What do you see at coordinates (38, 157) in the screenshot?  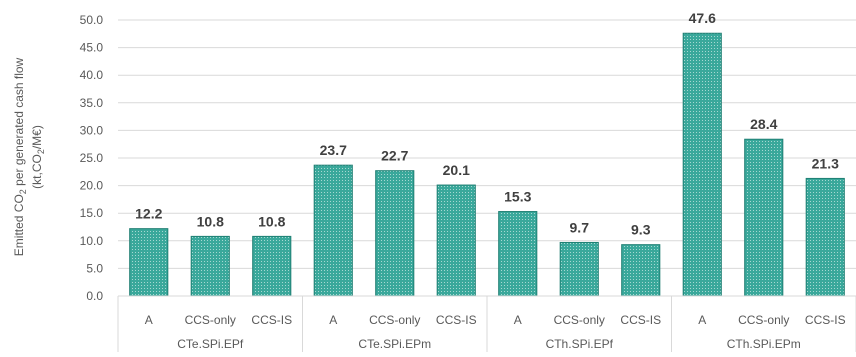 I see `y-axis-title-line2: (kt,CO2/M€)` at bounding box center [38, 157].